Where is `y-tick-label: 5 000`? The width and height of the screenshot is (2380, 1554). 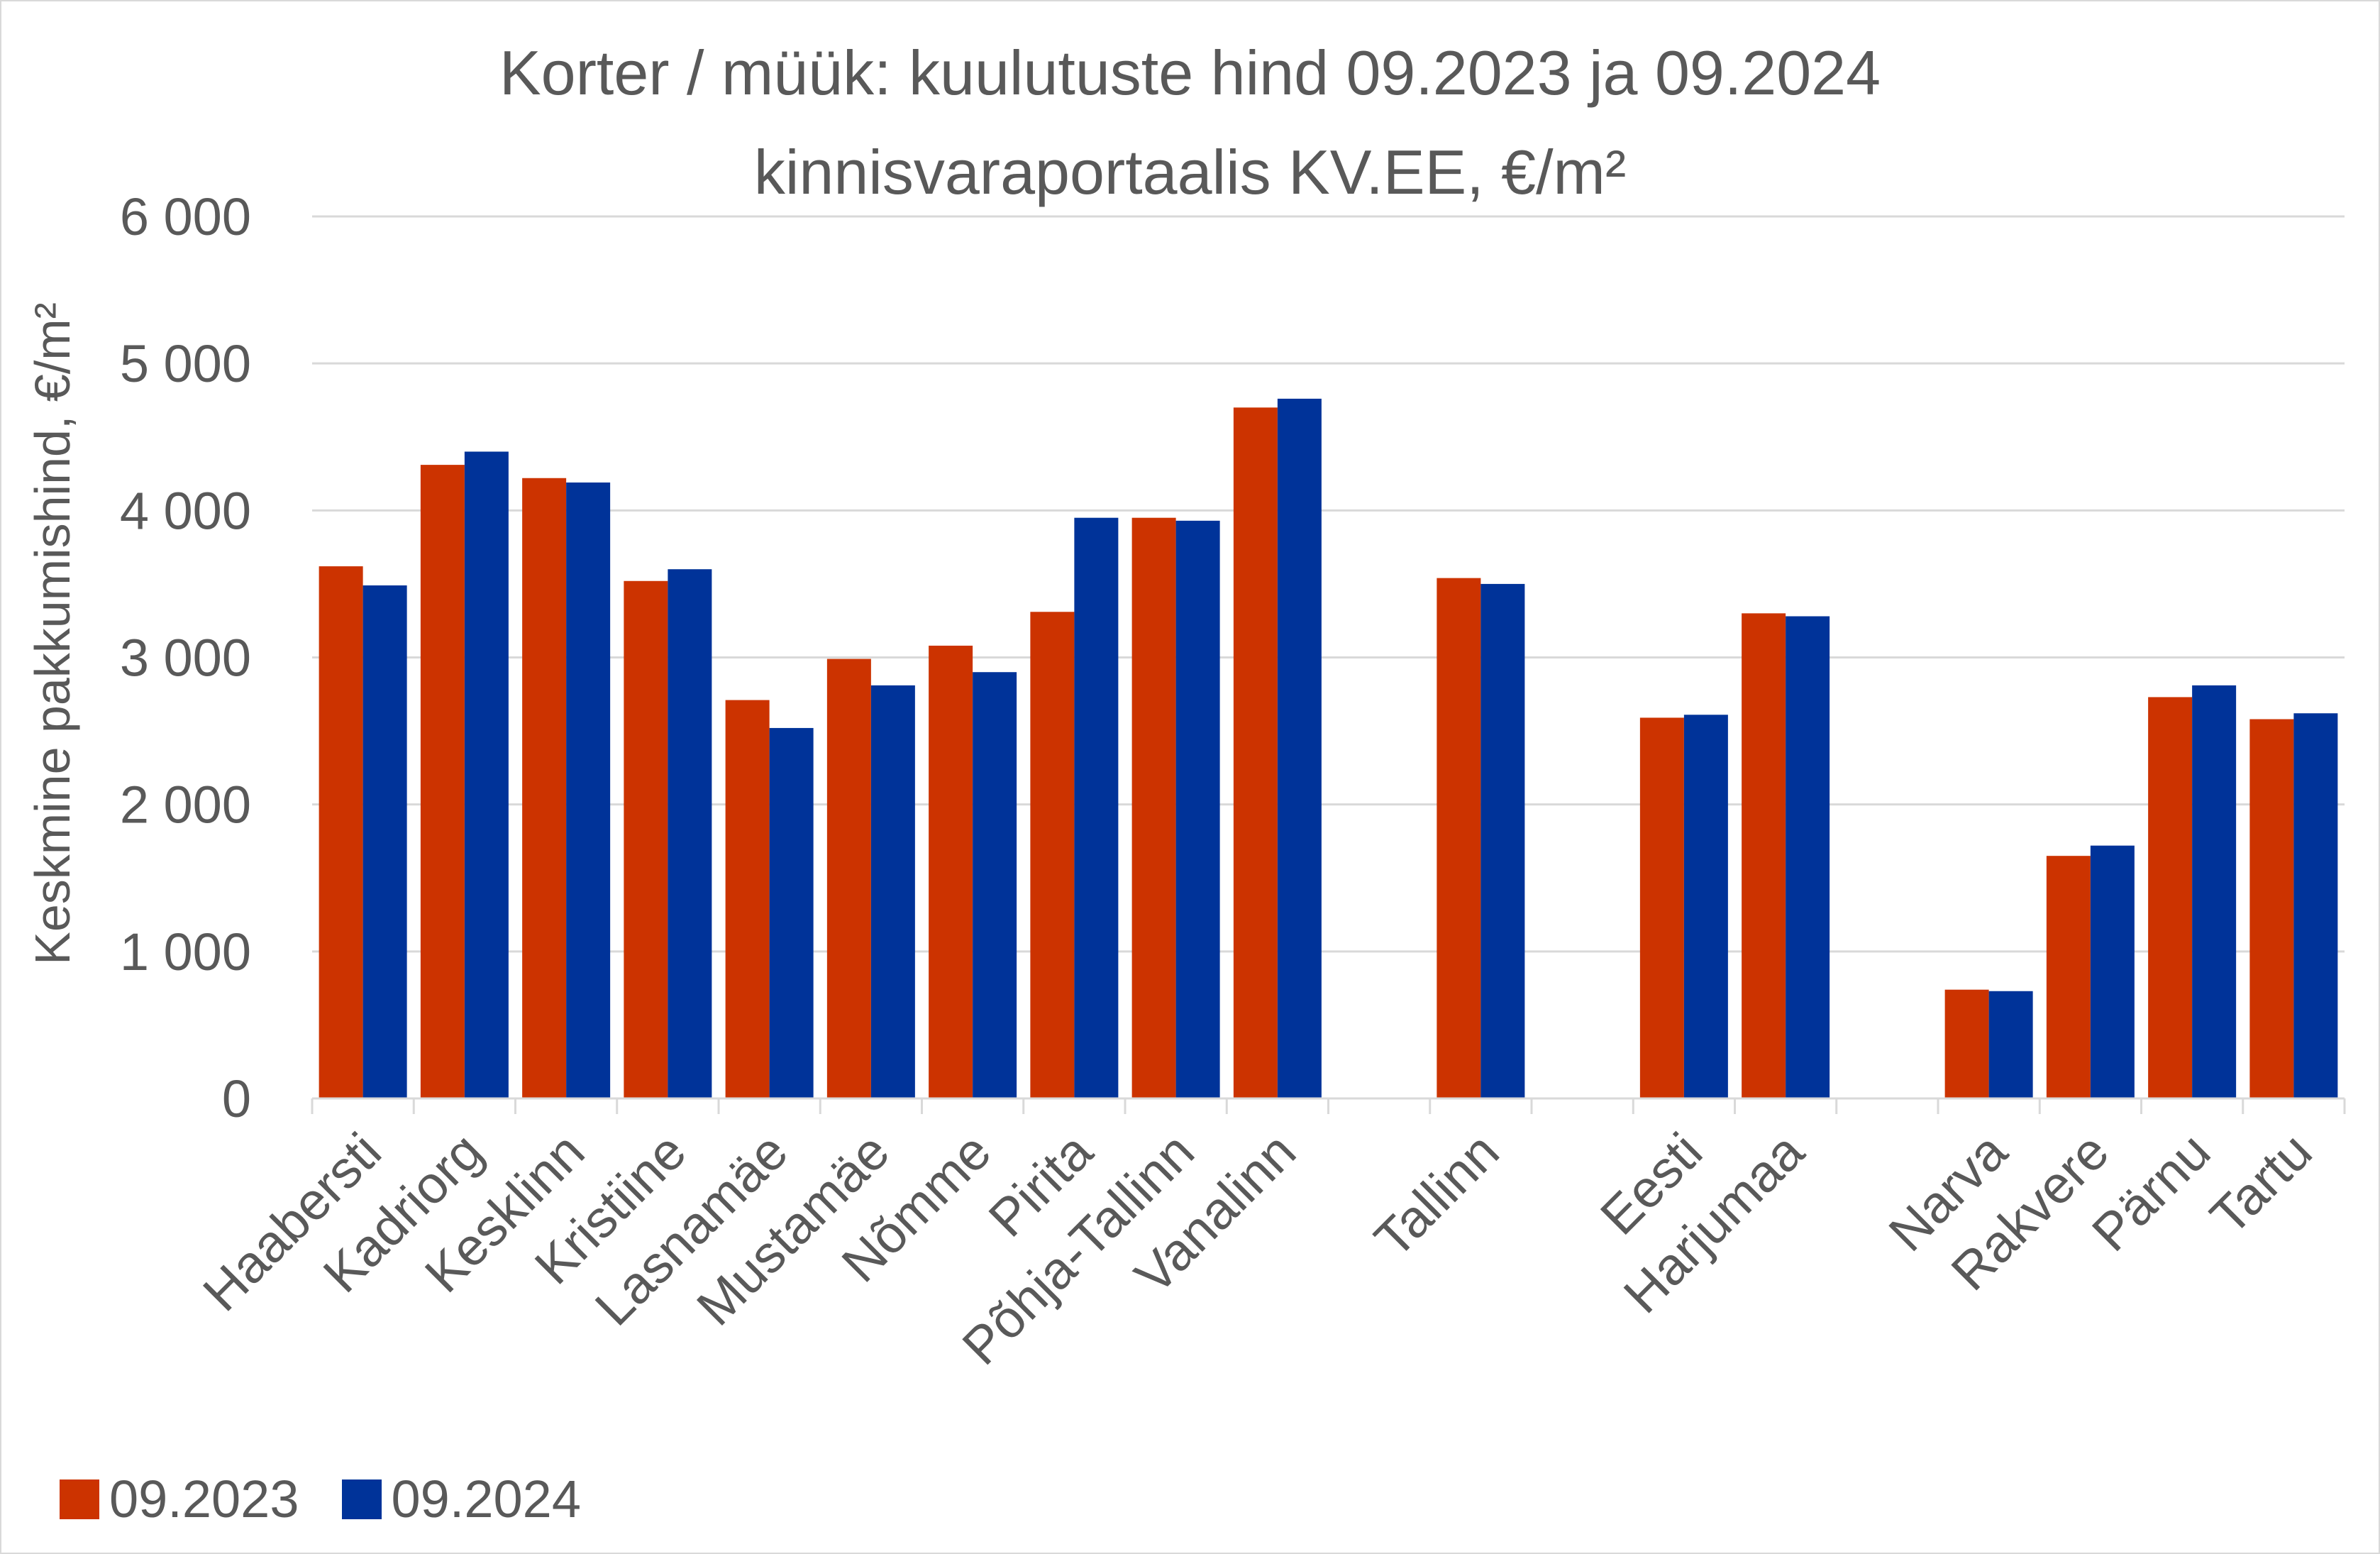 y-tick-label: 5 000 is located at coordinates (185, 364).